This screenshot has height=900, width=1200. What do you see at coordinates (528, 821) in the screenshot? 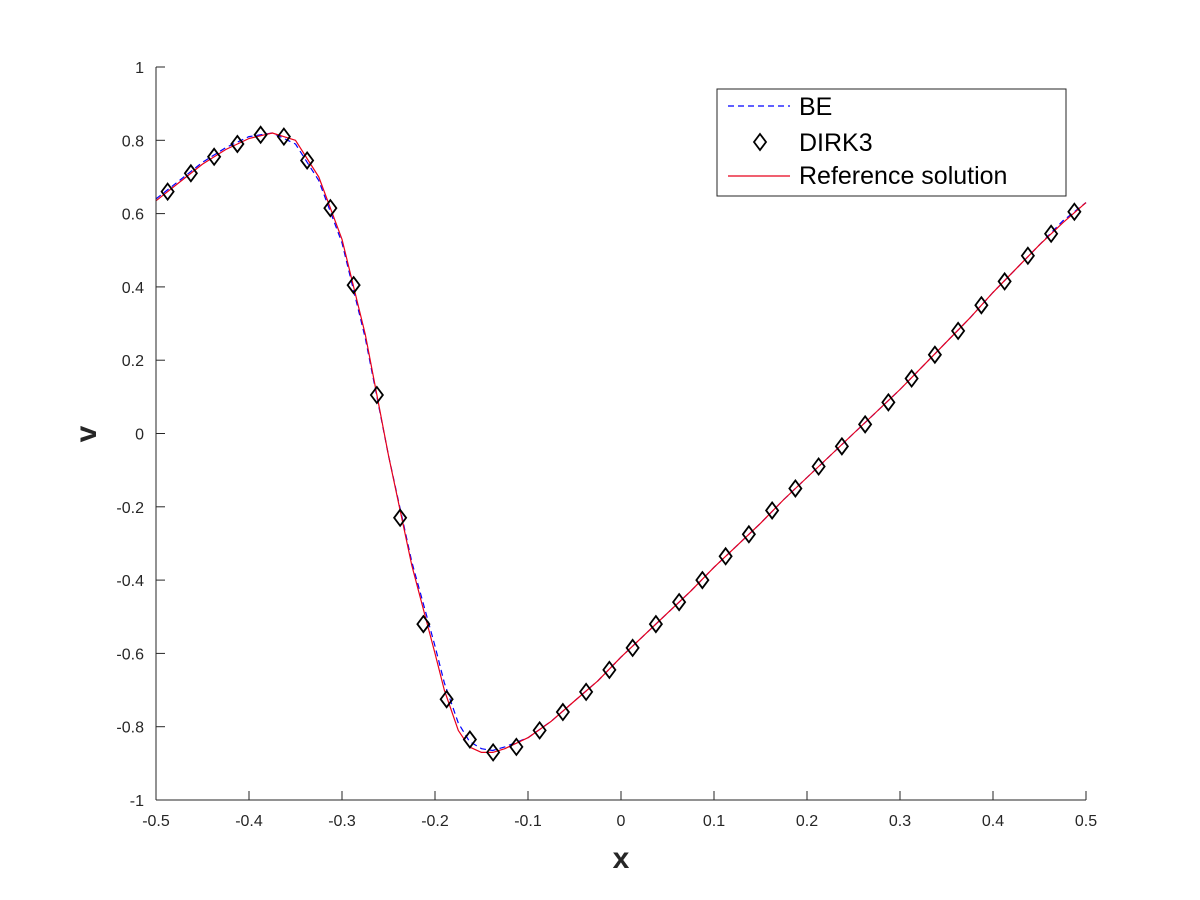
I see `x-tick-label: -0.1` at bounding box center [528, 821].